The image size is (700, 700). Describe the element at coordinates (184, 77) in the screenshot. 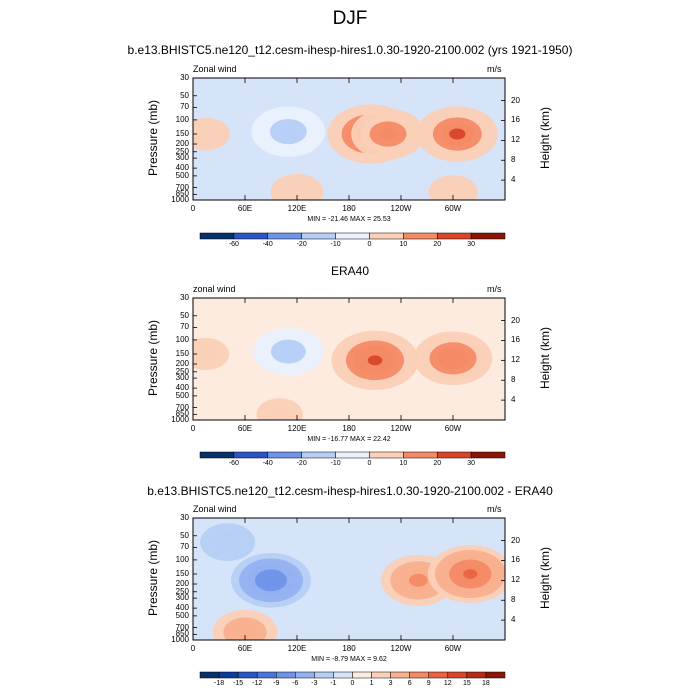

I see `y-tick-label: 30` at that location.